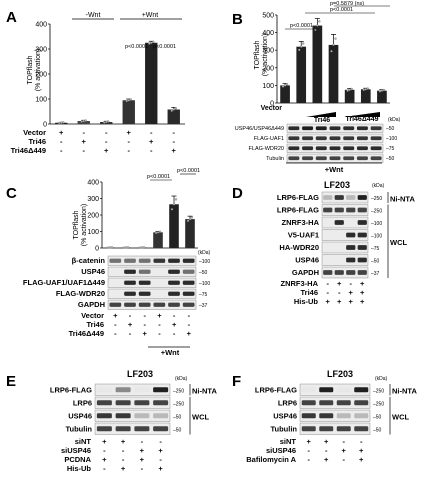 The height and width of the screenshot is (500, 433). What do you see at coordinates (341, 10) in the screenshot?
I see `panel-b-pval-2: p<0.0001` at bounding box center [341, 10].